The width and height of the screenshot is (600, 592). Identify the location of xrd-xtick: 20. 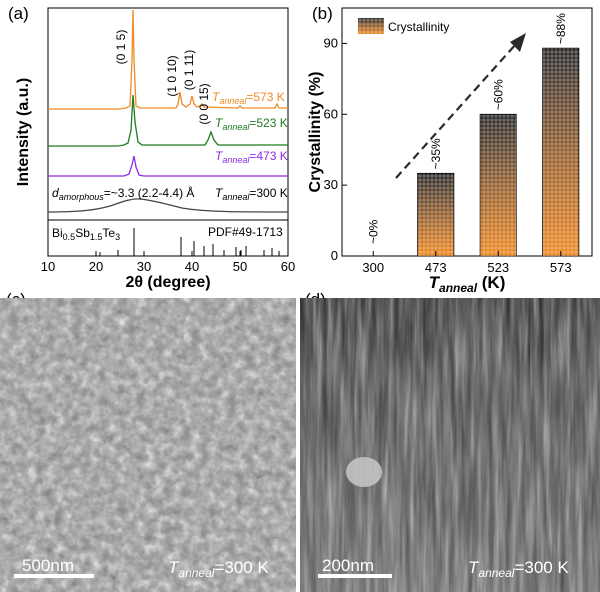
(96, 266).